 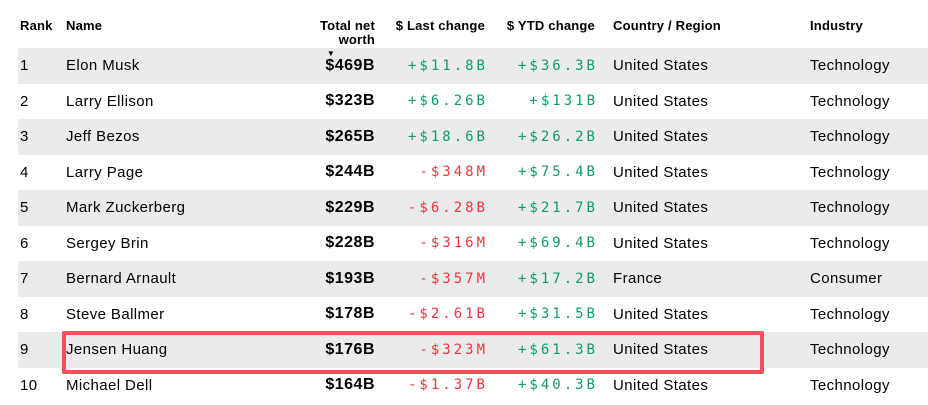 I want to click on net-worth-cell: $265B, so click(x=350, y=136).